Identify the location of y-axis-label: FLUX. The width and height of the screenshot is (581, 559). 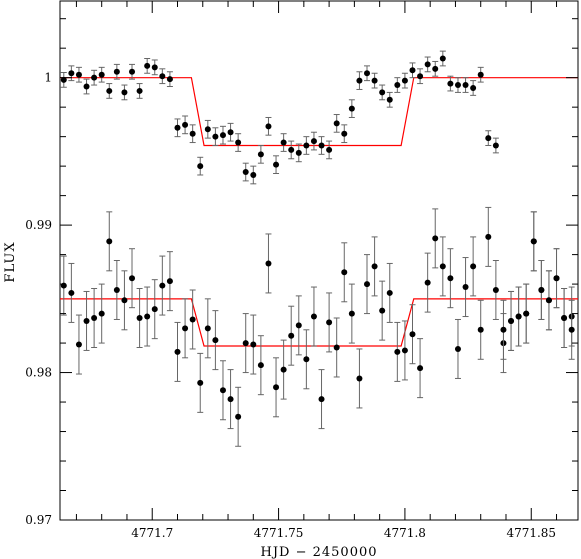
(10, 261).